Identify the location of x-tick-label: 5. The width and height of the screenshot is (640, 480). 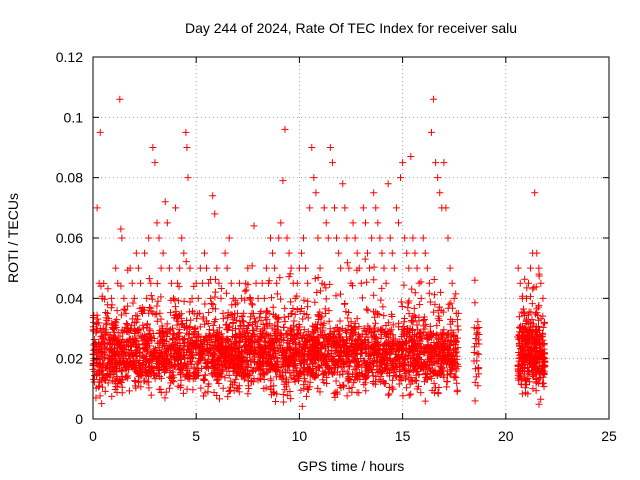
(196, 436).